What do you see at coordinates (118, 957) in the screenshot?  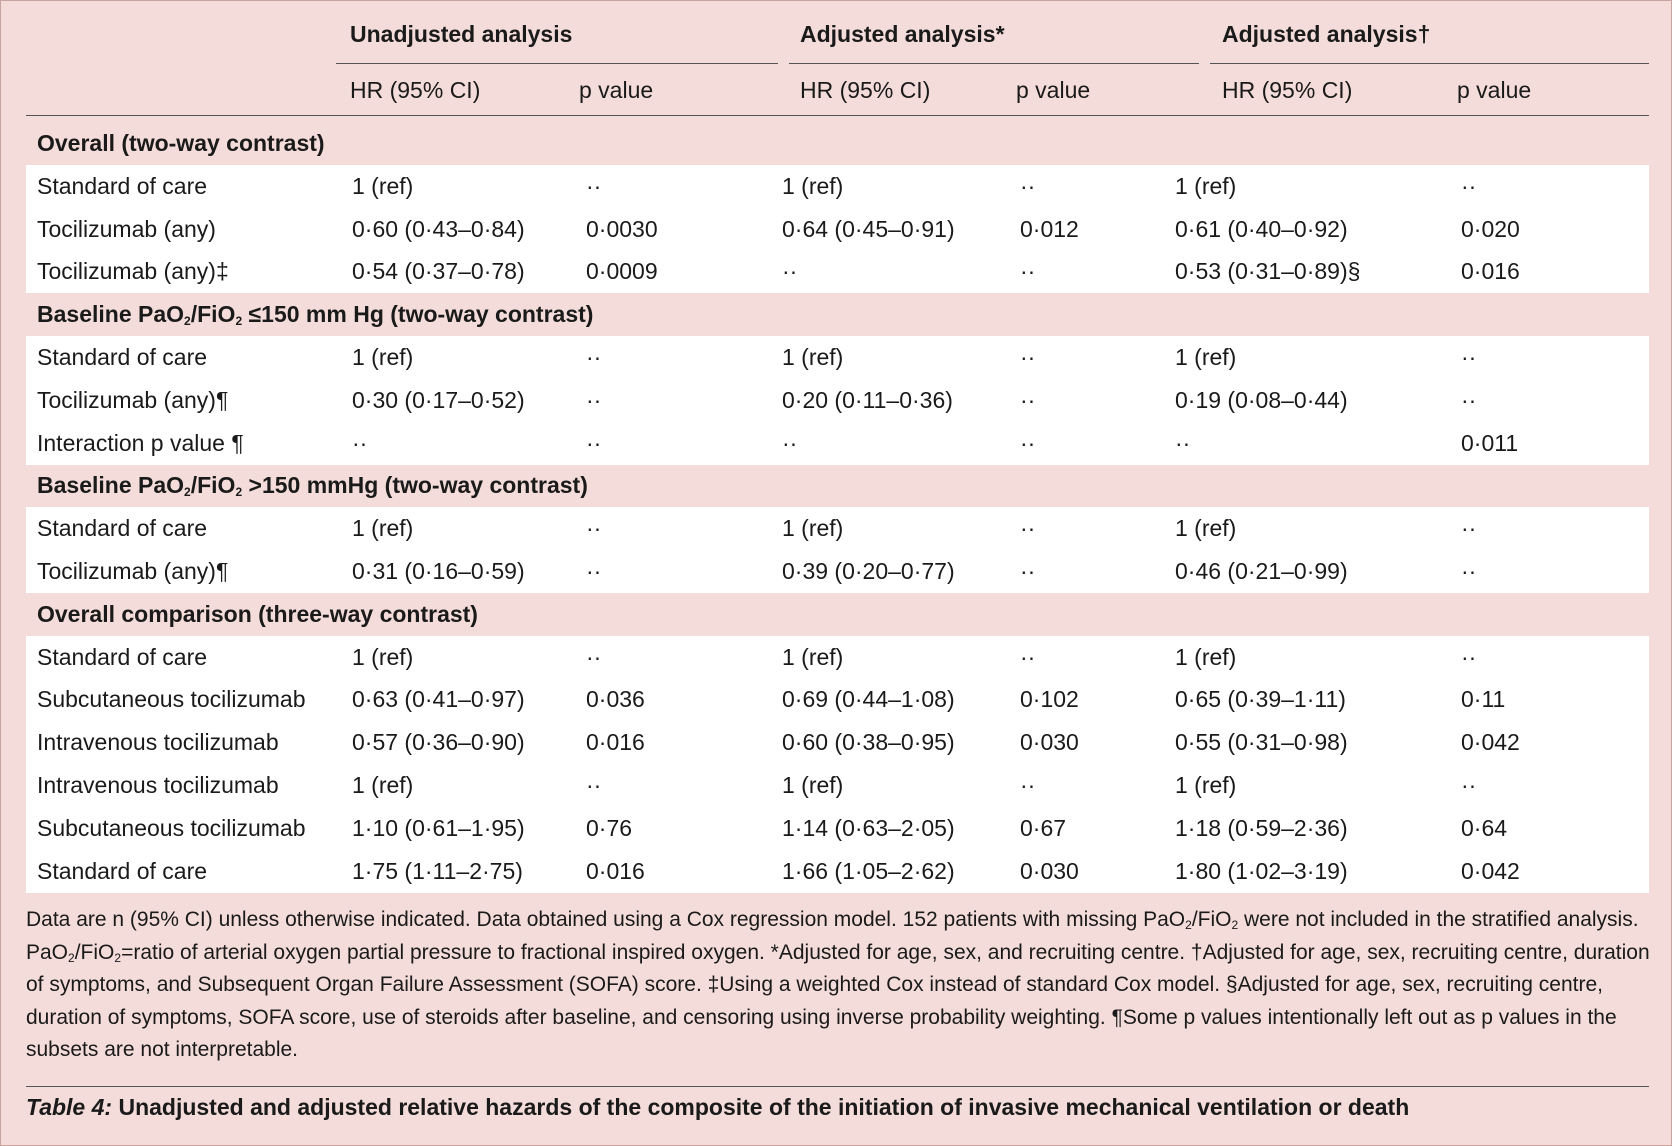 I see `footnote-sub-4: 2` at bounding box center [118, 957].